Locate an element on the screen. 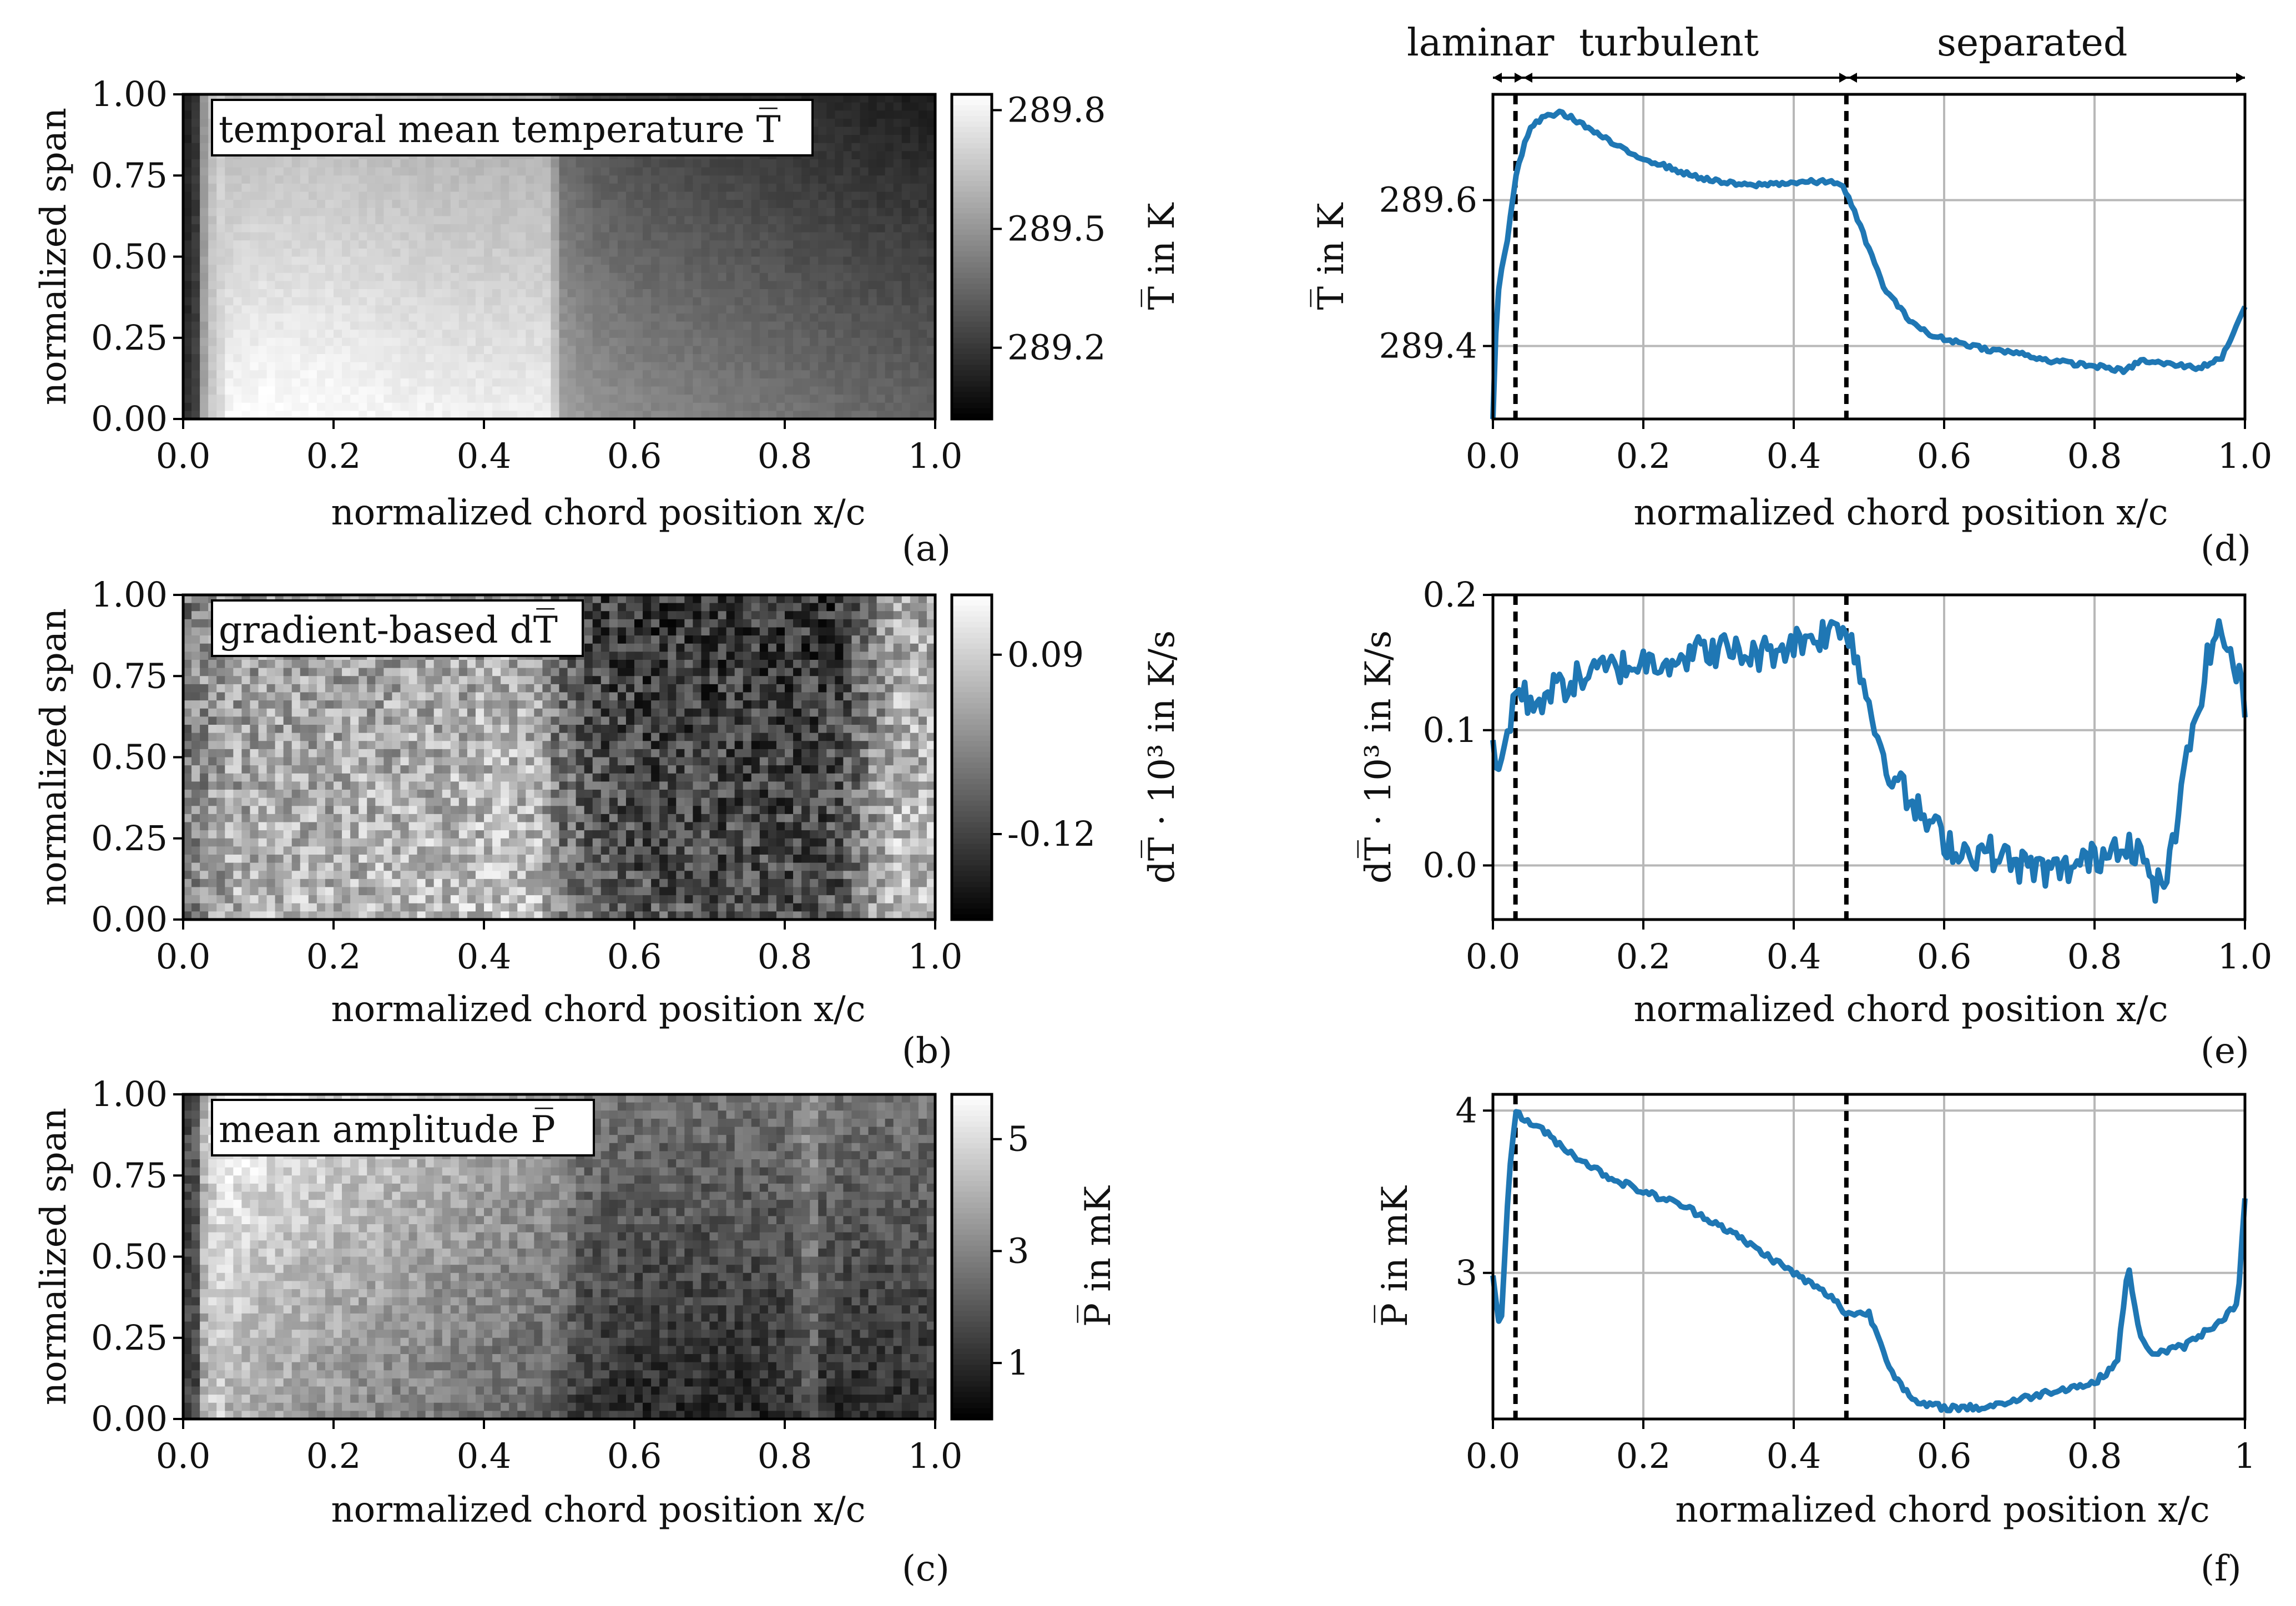  heatmap-a-y-tick-label: 0.00 is located at coordinates (129, 418).